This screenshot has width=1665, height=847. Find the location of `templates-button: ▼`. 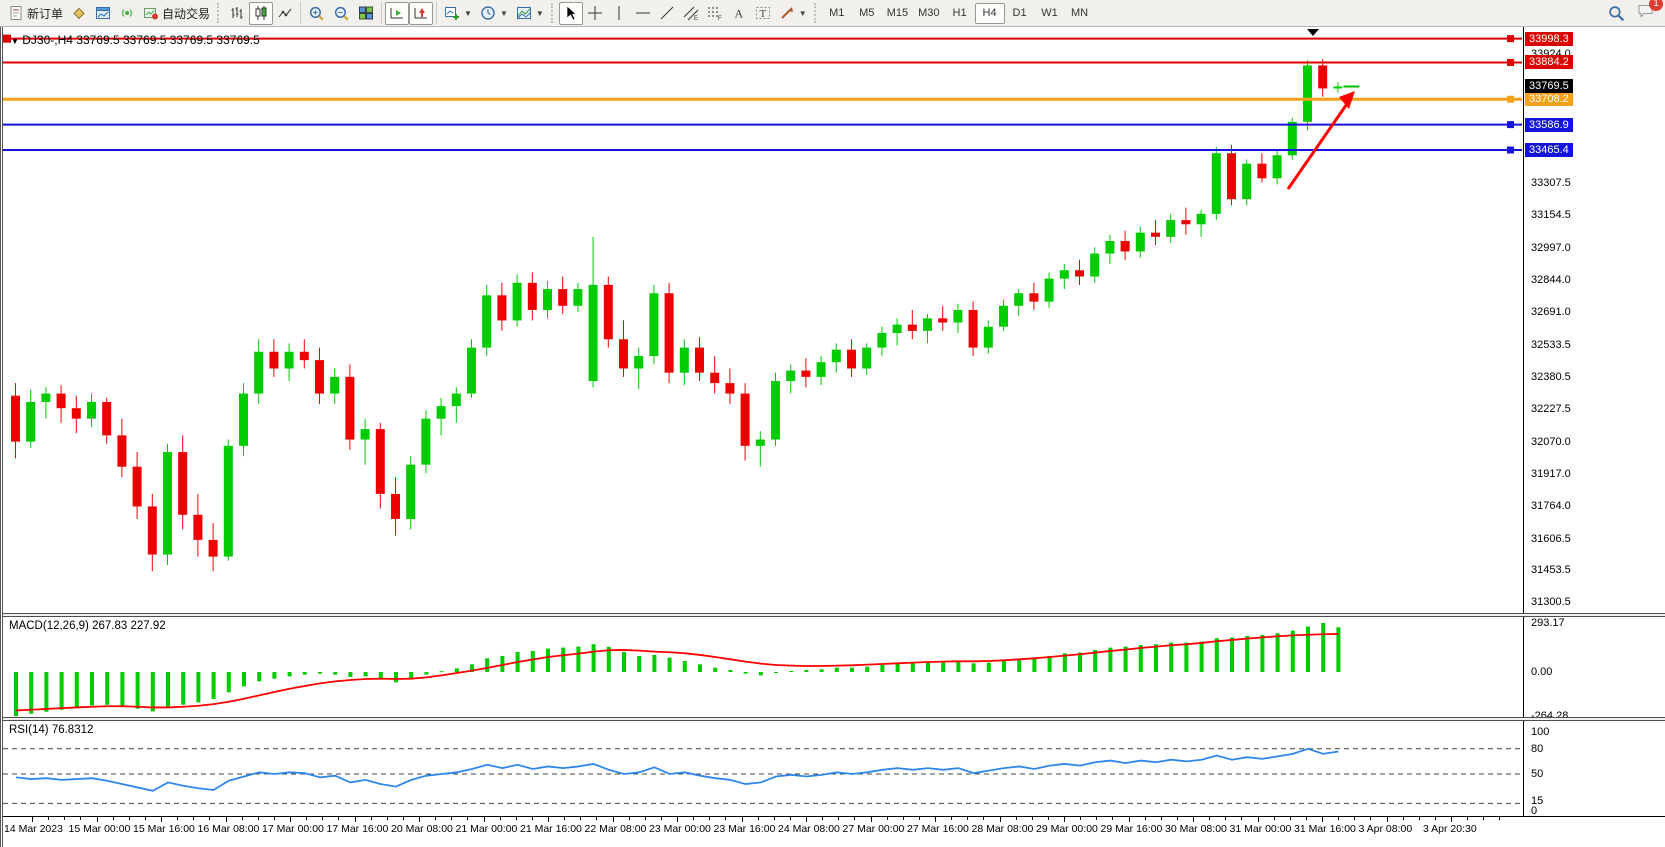

templates-button: ▼ is located at coordinates (530, 13).